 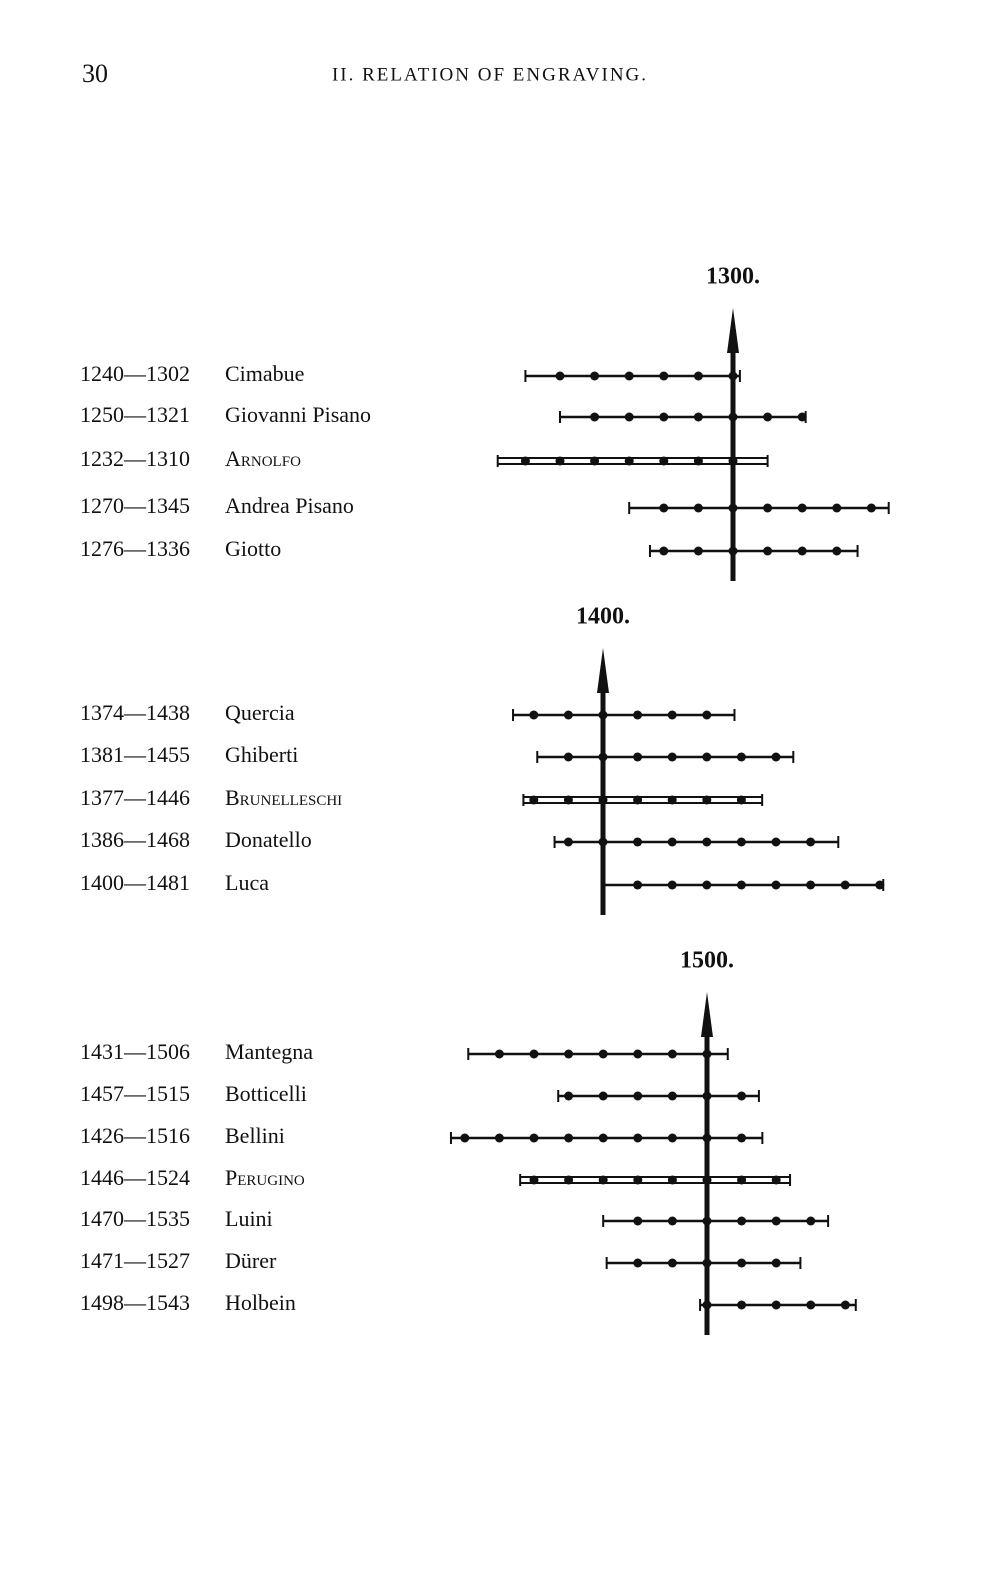 I want to click on life-dates: 1470—1535, so click(x=135, y=1218).